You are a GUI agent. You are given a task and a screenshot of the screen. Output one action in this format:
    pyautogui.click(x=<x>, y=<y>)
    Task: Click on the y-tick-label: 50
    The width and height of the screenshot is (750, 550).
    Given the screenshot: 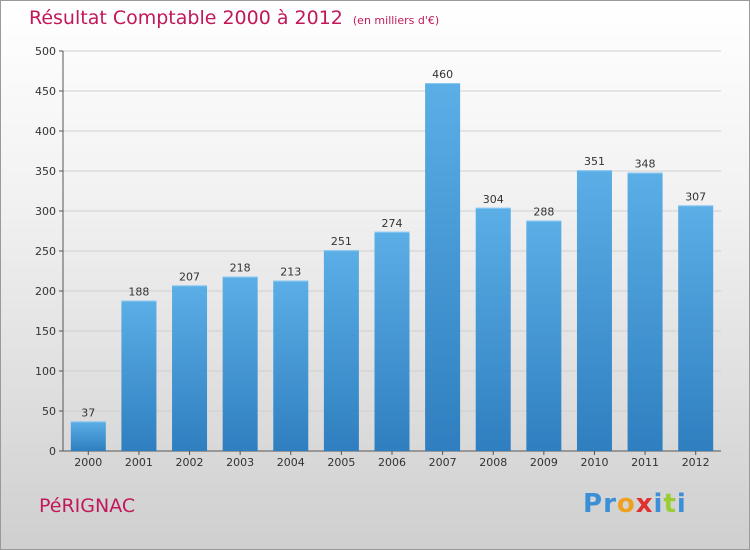 What is the action you would take?
    pyautogui.click(x=49, y=411)
    